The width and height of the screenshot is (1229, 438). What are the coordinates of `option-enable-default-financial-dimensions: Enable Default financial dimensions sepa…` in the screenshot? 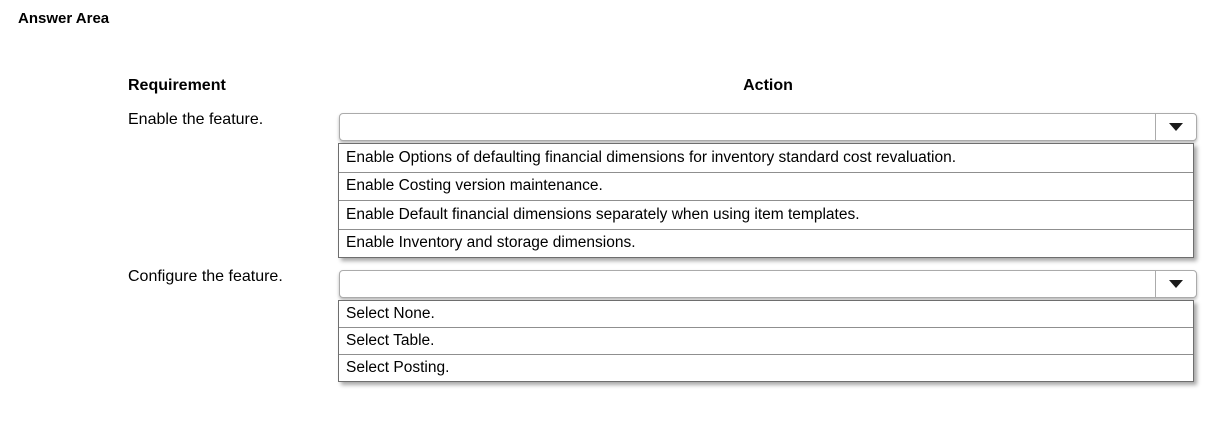 It's located at (766, 215).